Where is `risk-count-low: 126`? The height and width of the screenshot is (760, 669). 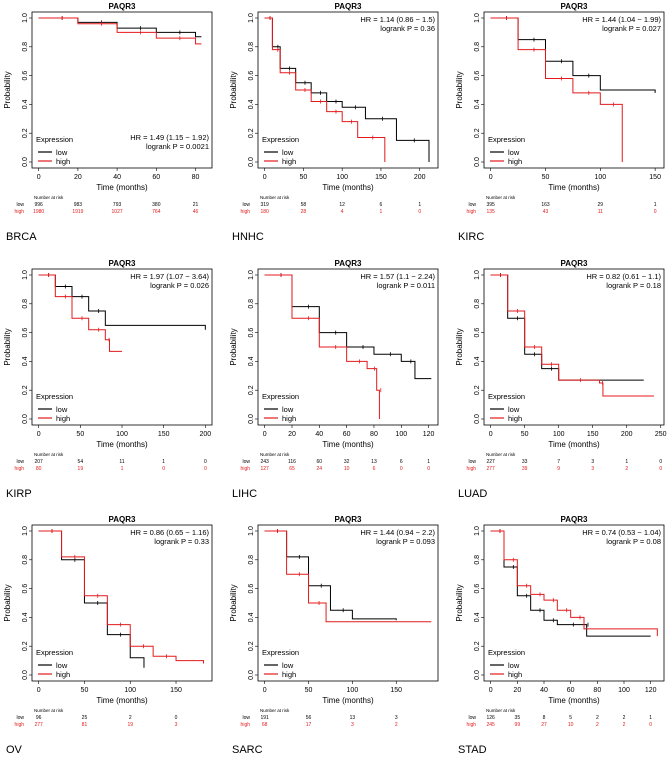 risk-count-low: 126 is located at coordinates (490, 718).